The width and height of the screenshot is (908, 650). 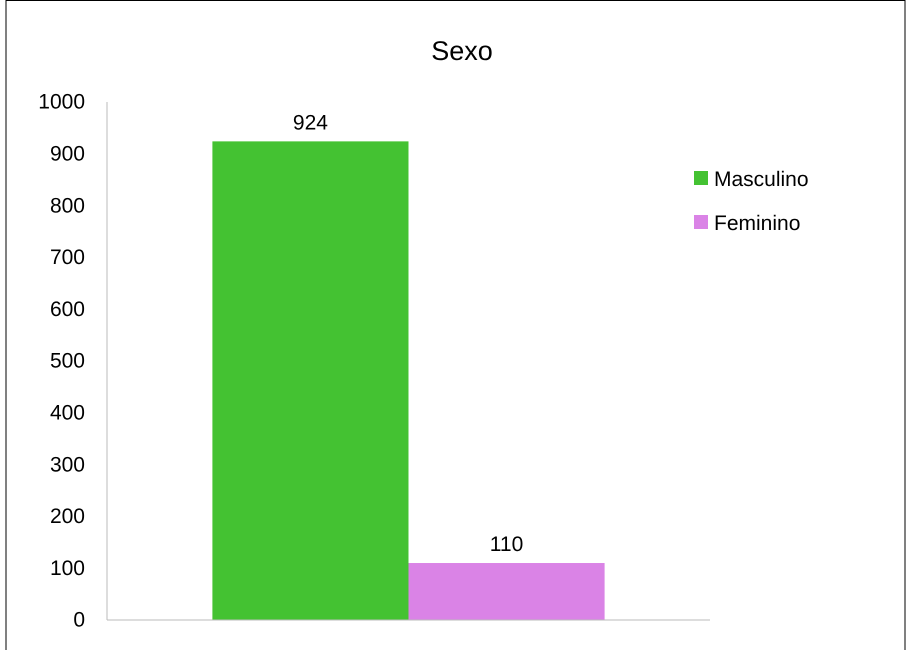 I want to click on y-tick-label: 400, so click(x=67, y=413).